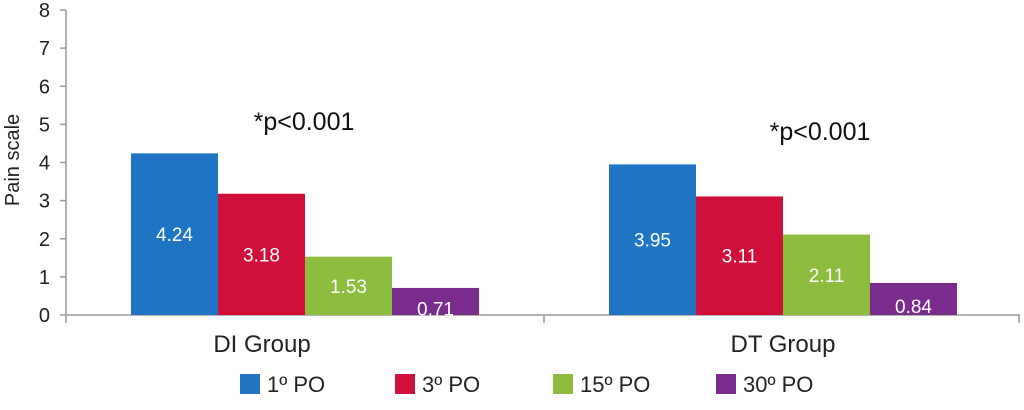 The image size is (1024, 410). I want to click on data-label: 0.84, so click(913, 307).